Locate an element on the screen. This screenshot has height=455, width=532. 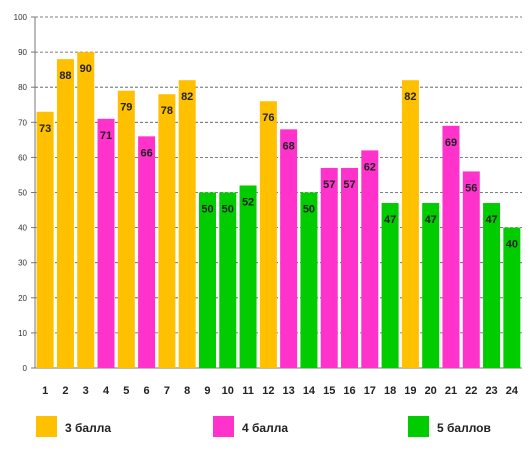
y-tick-label: 30 is located at coordinates (22, 263).